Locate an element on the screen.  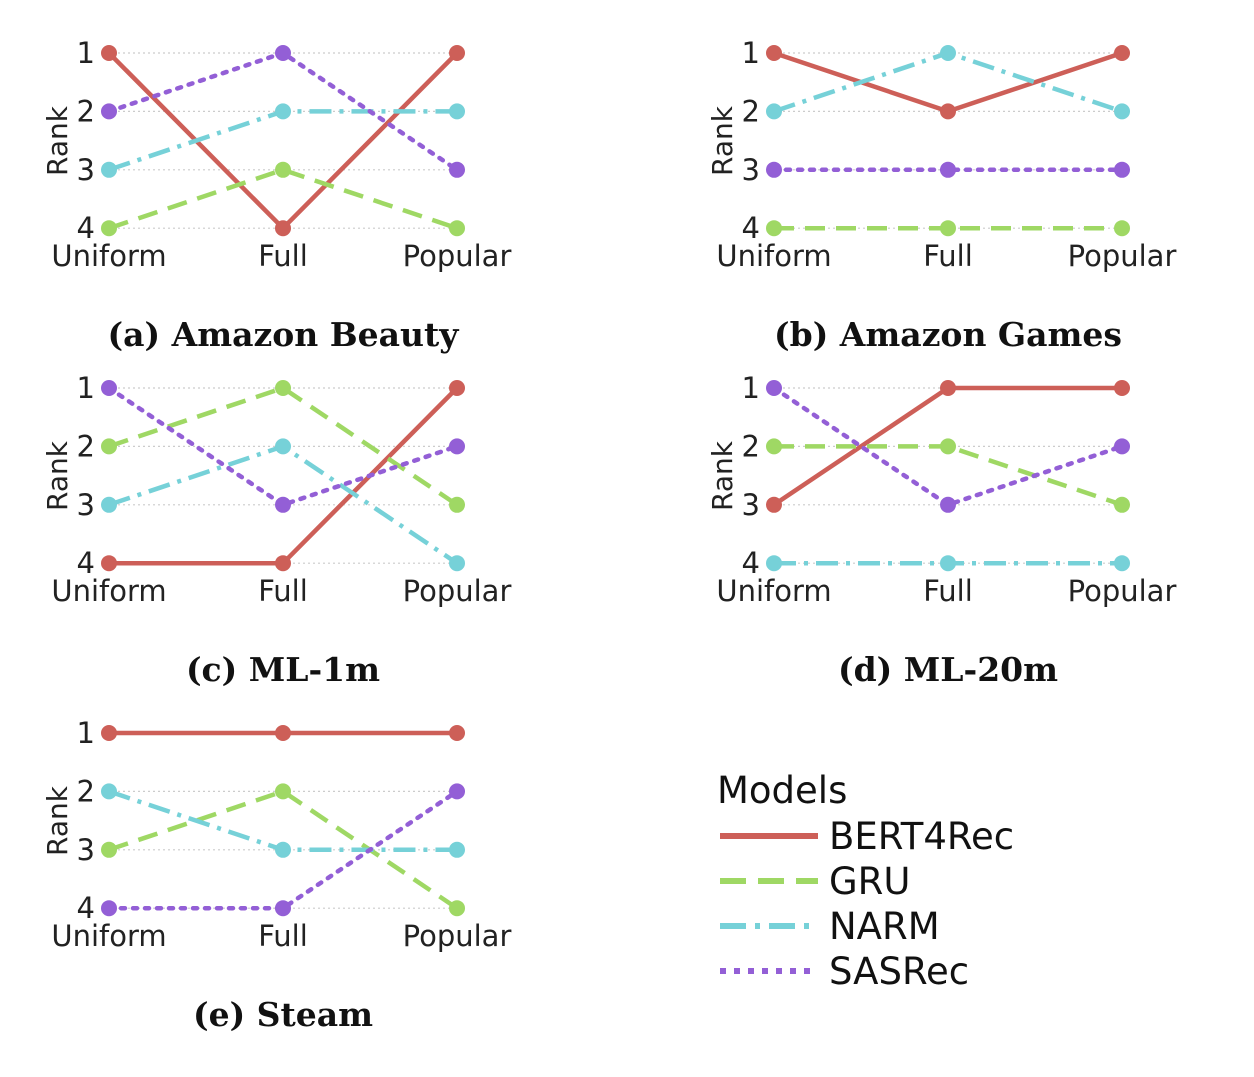
panel-caption: (b) Amazon Games is located at coordinates (948, 334).